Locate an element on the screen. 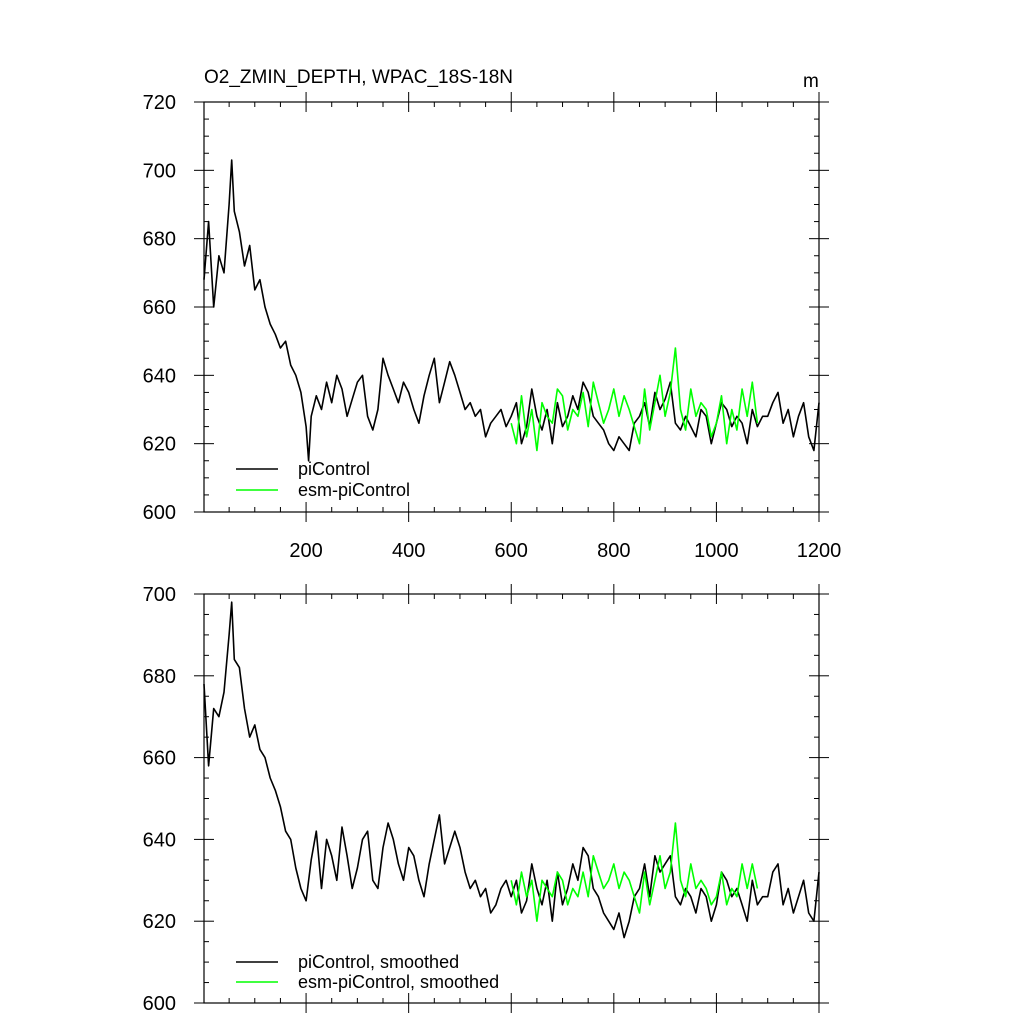  top-panel-title: O2_ZMIN_DEPTH, WPAC_18S-18N is located at coordinates (358, 77).